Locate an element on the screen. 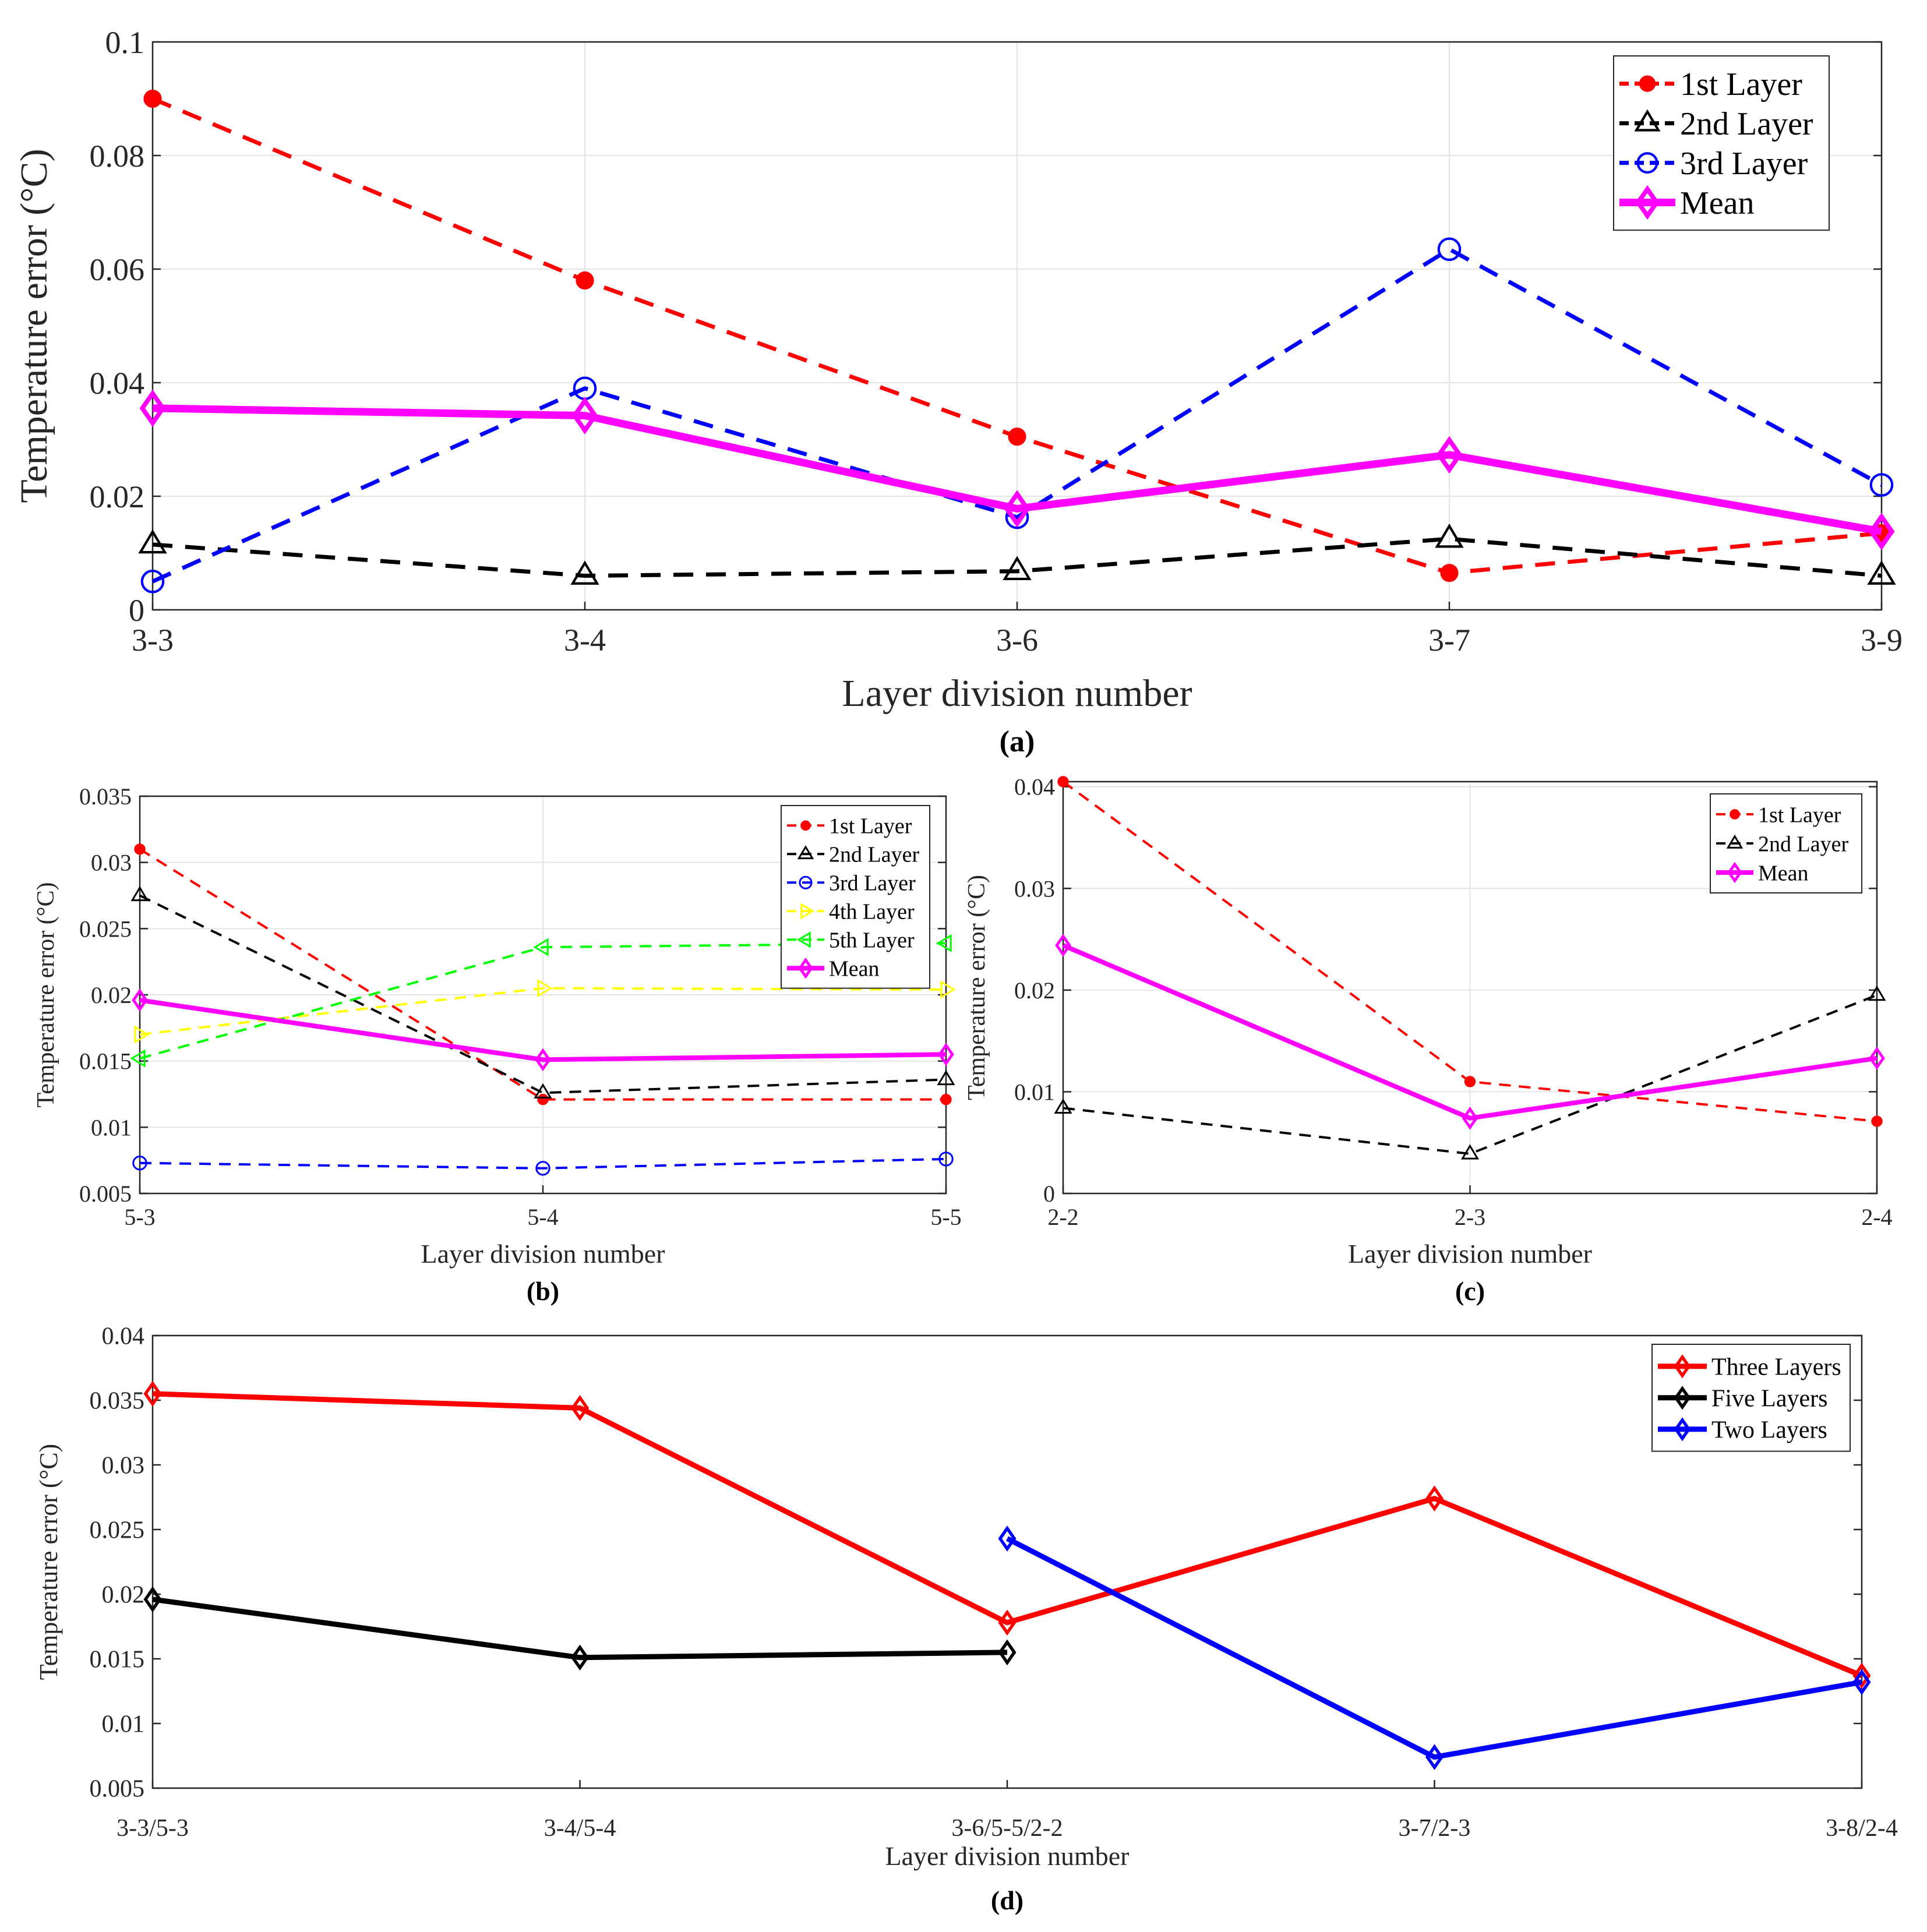 Image resolution: width=1927 pixels, height=1932 pixels. y-tick-label: 0.01 is located at coordinates (111, 1127).